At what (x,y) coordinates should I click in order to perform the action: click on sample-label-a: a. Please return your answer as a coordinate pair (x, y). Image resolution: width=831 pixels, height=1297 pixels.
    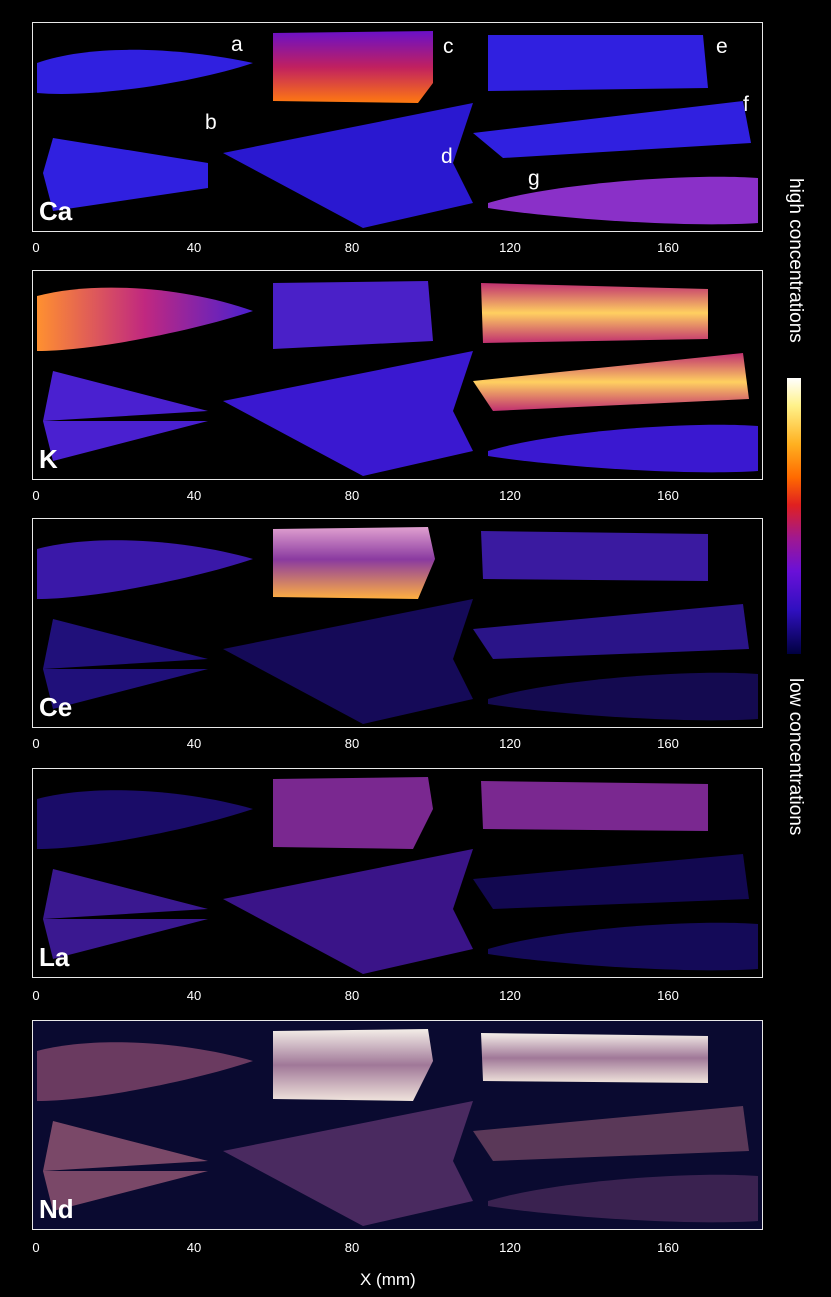
    Looking at the image, I should click on (237, 44).